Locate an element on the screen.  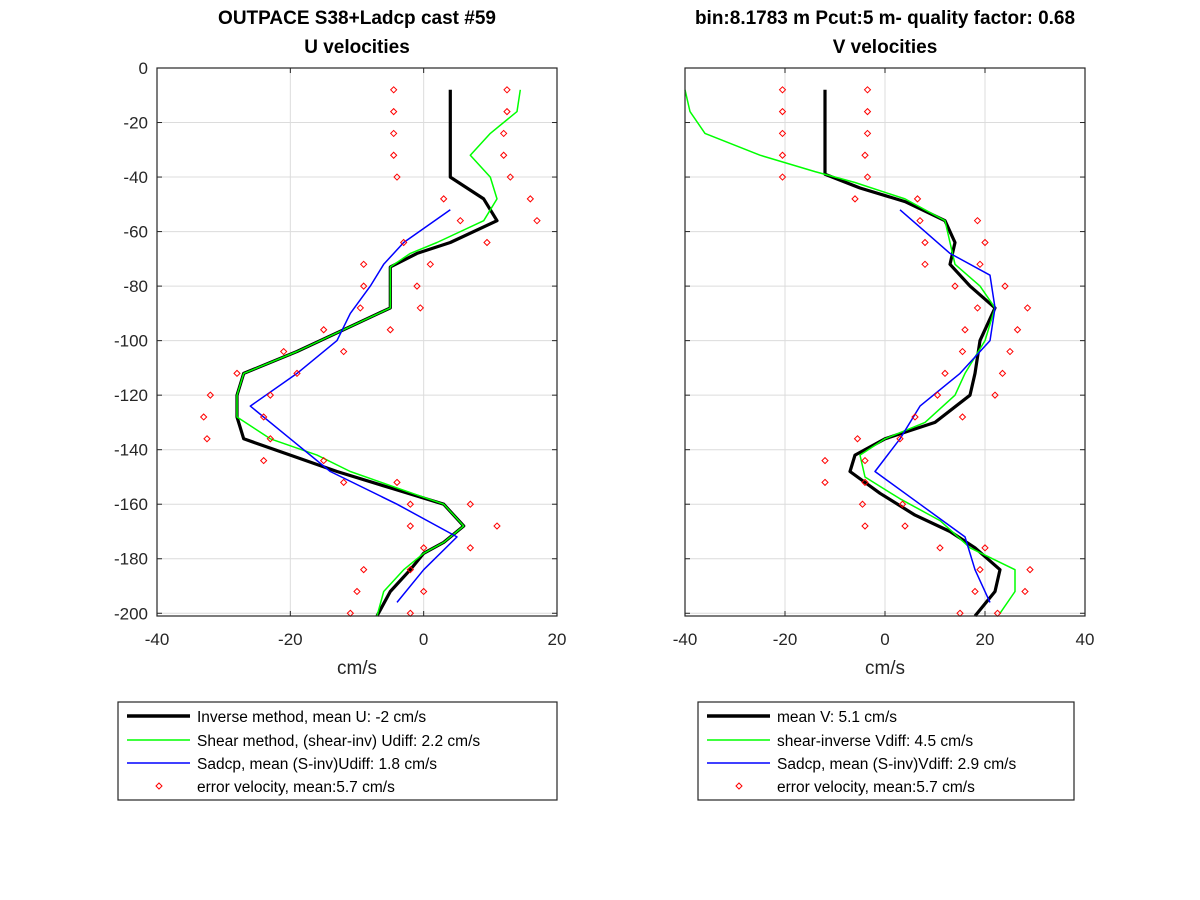
u-y-tick-label: -160 is located at coordinates (131, 504).